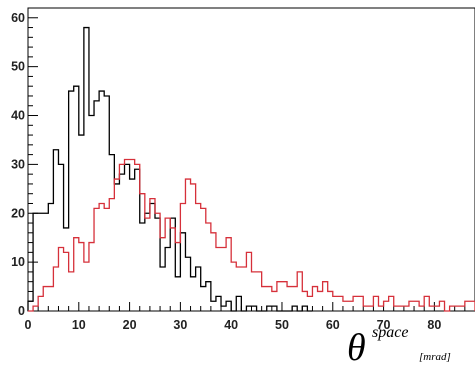 The image size is (475, 369). What do you see at coordinates (384, 325) in the screenshot?
I see `x-tick-label: 70` at bounding box center [384, 325].